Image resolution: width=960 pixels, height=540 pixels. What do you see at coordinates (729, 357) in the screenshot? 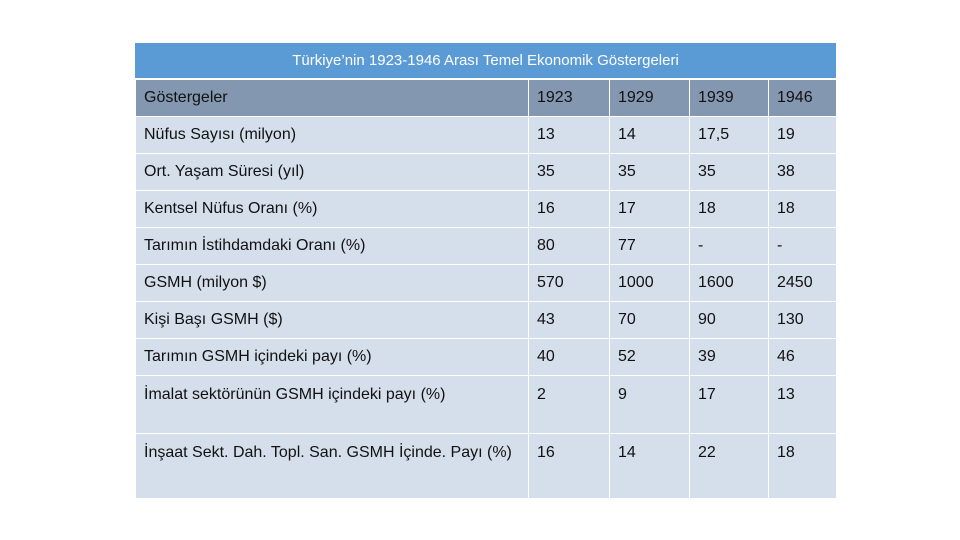
I see `table-cell: 39` at bounding box center [729, 357].